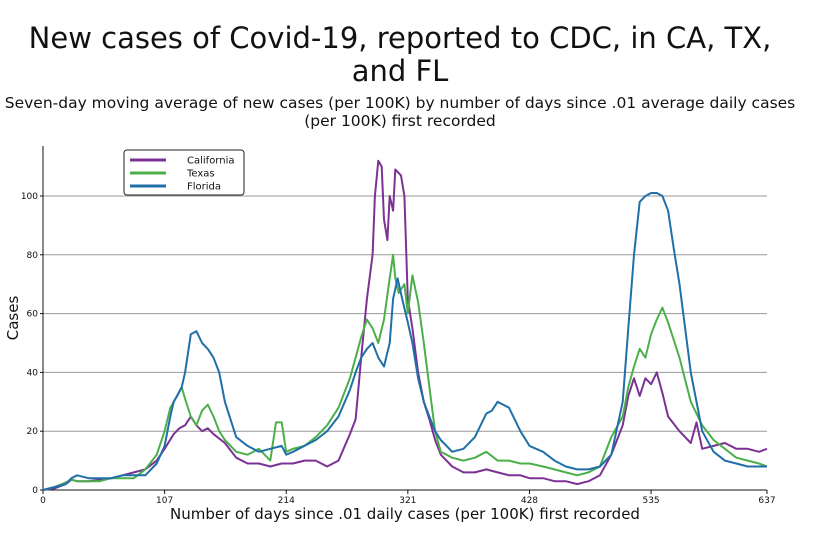 The image size is (815, 549). I want to click on x-ticks: 0 107 214 321 428 535 637, so click(408, 498).